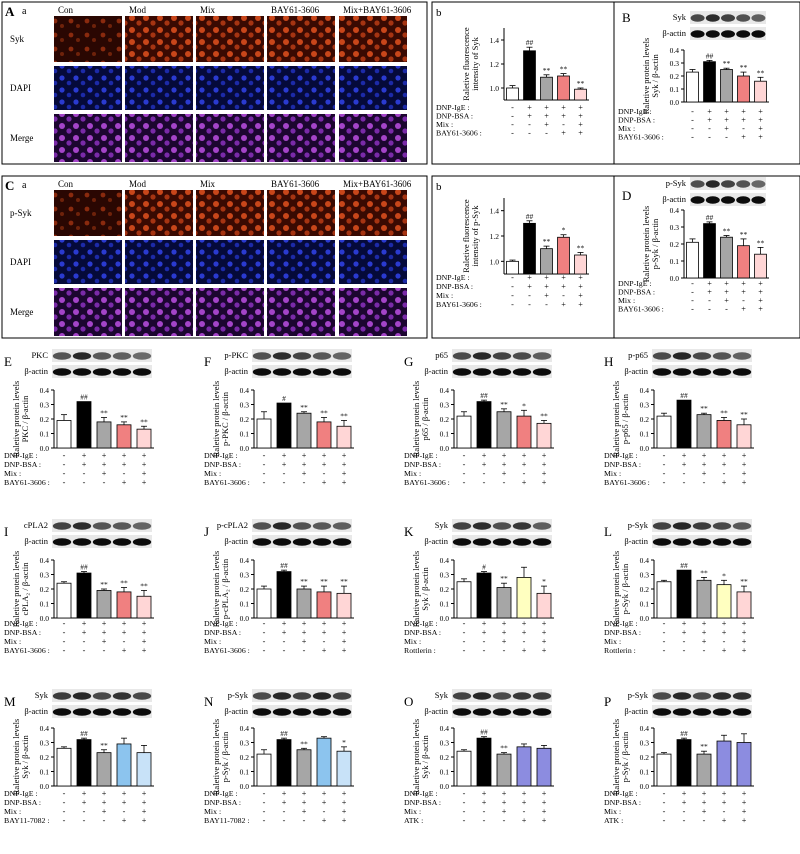 The height and width of the screenshot is (854, 800). I want to click on condition-label: BAY61-3606 :, so click(27, 482).